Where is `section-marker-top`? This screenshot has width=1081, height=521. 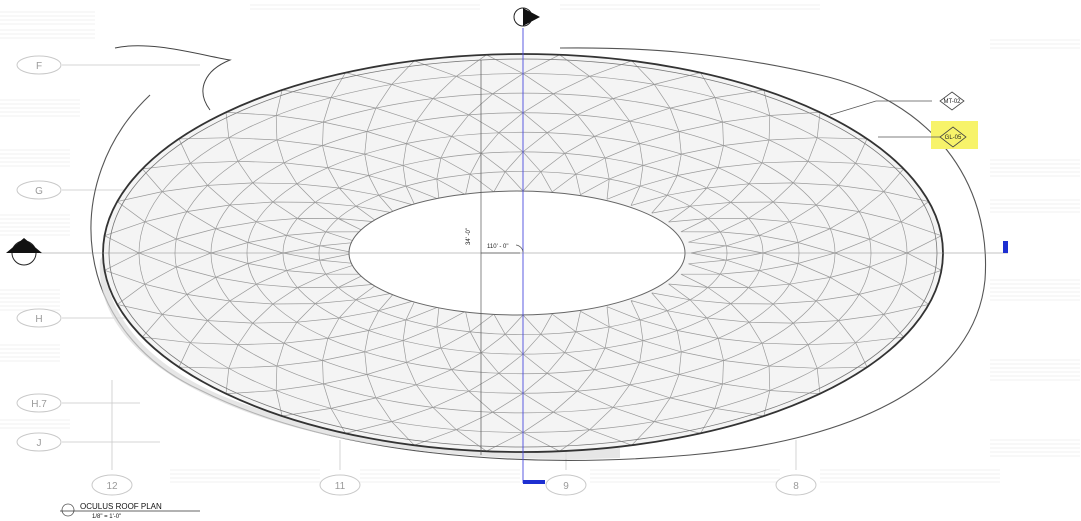 section-marker-top is located at coordinates (526, 17).